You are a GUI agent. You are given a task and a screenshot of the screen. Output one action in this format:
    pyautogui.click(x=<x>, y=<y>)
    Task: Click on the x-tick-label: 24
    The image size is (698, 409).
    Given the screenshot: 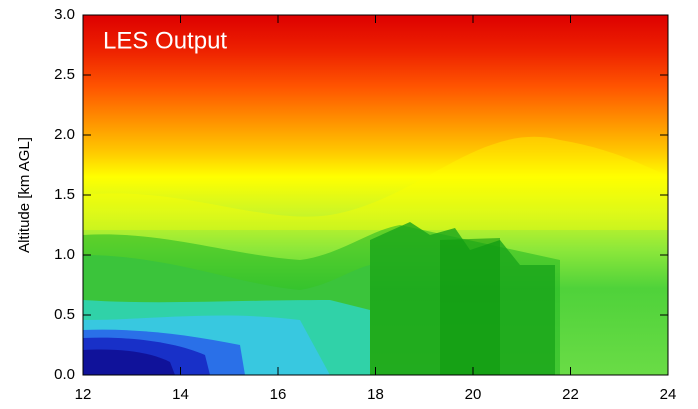 What is the action you would take?
    pyautogui.click(x=668, y=394)
    